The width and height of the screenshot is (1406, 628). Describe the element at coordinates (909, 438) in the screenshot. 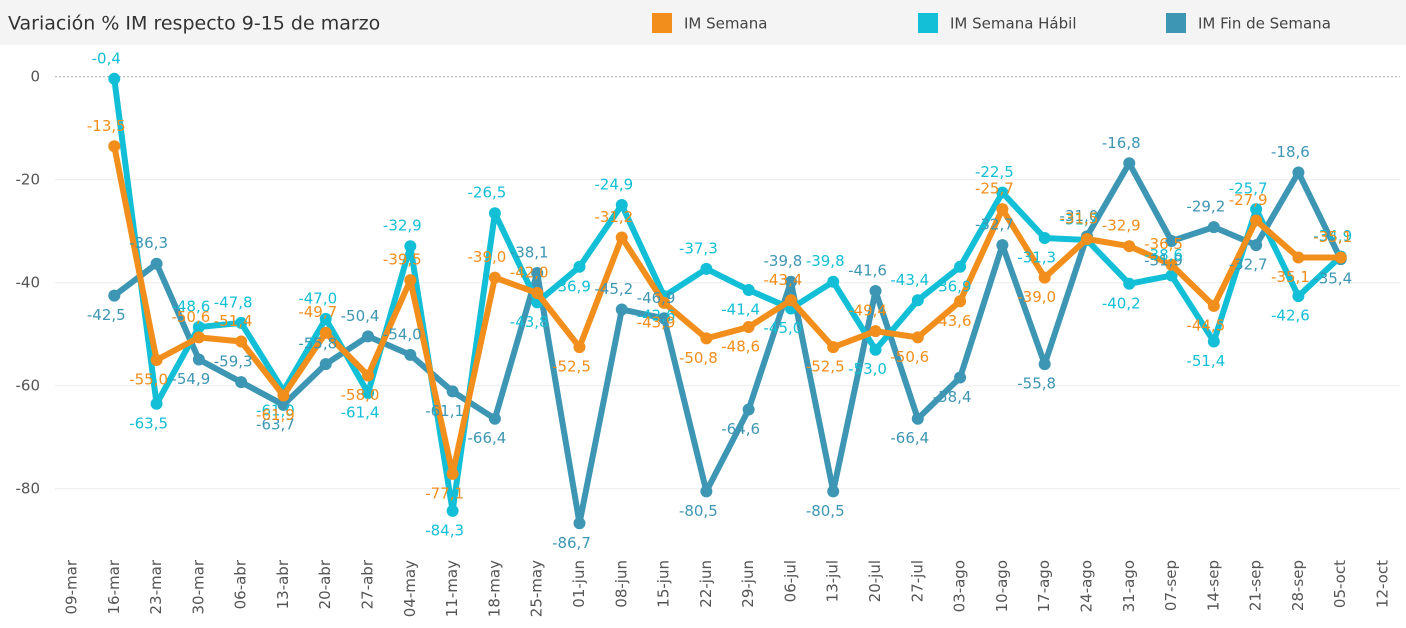

I see `data-label: -66,4` at that location.